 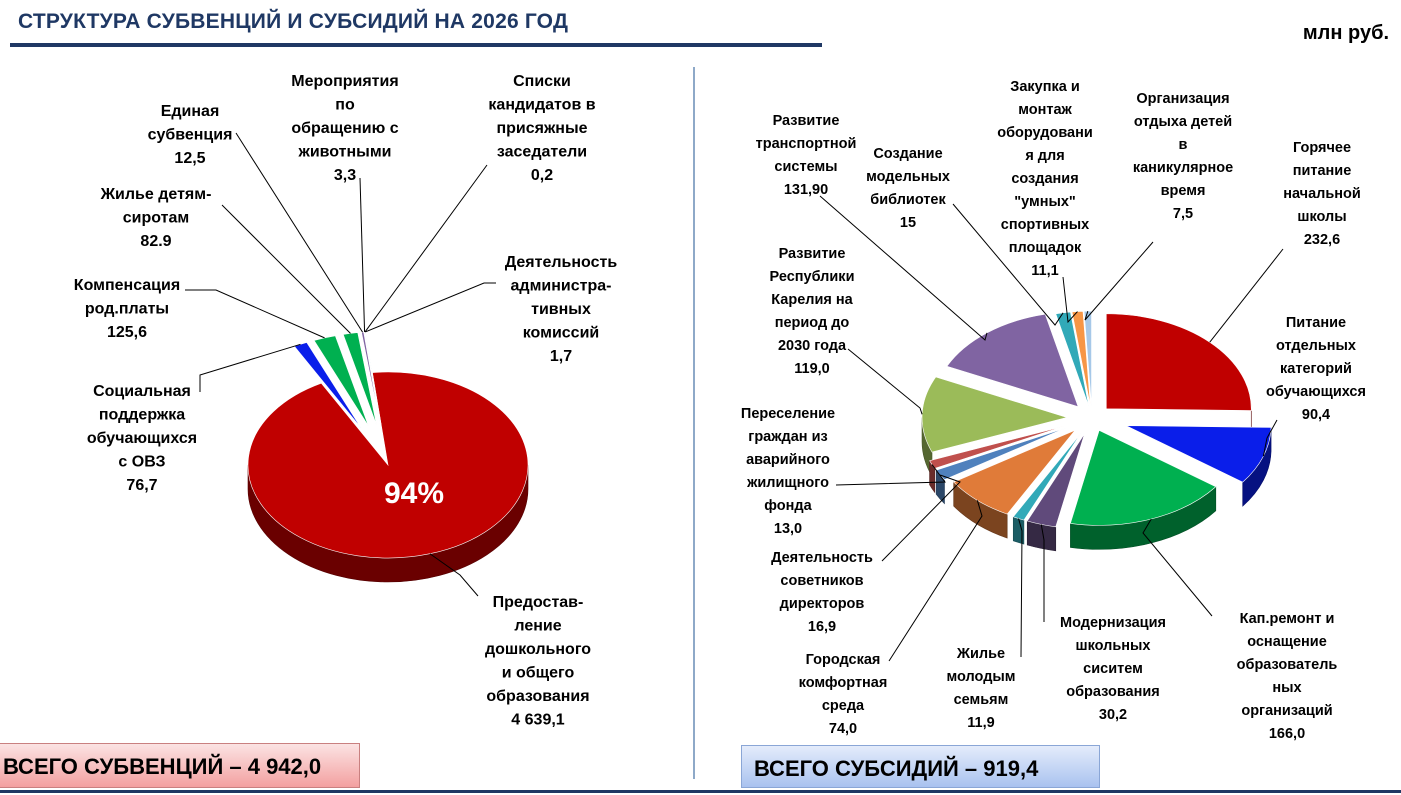 What do you see at coordinates (1045, 248) in the screenshot?
I see `slice-category-label: площадок` at bounding box center [1045, 248].